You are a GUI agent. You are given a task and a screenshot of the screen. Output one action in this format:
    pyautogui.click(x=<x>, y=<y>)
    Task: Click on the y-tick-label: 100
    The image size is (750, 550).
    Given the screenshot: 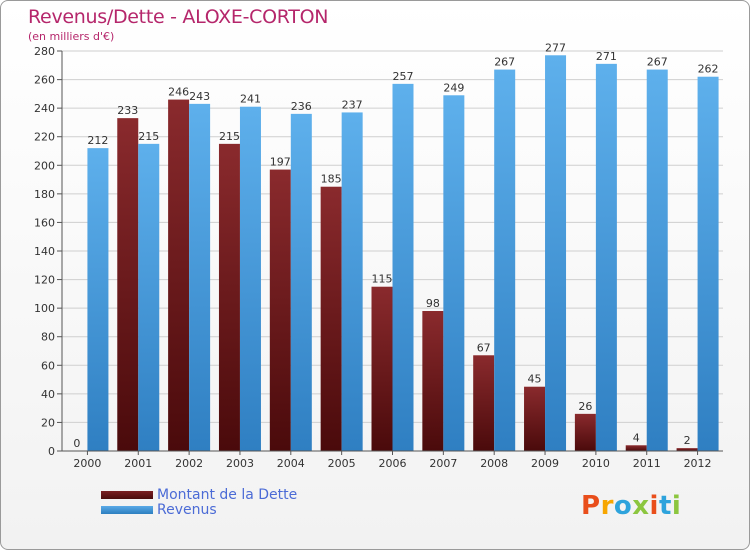 What is the action you would take?
    pyautogui.click(x=44, y=308)
    